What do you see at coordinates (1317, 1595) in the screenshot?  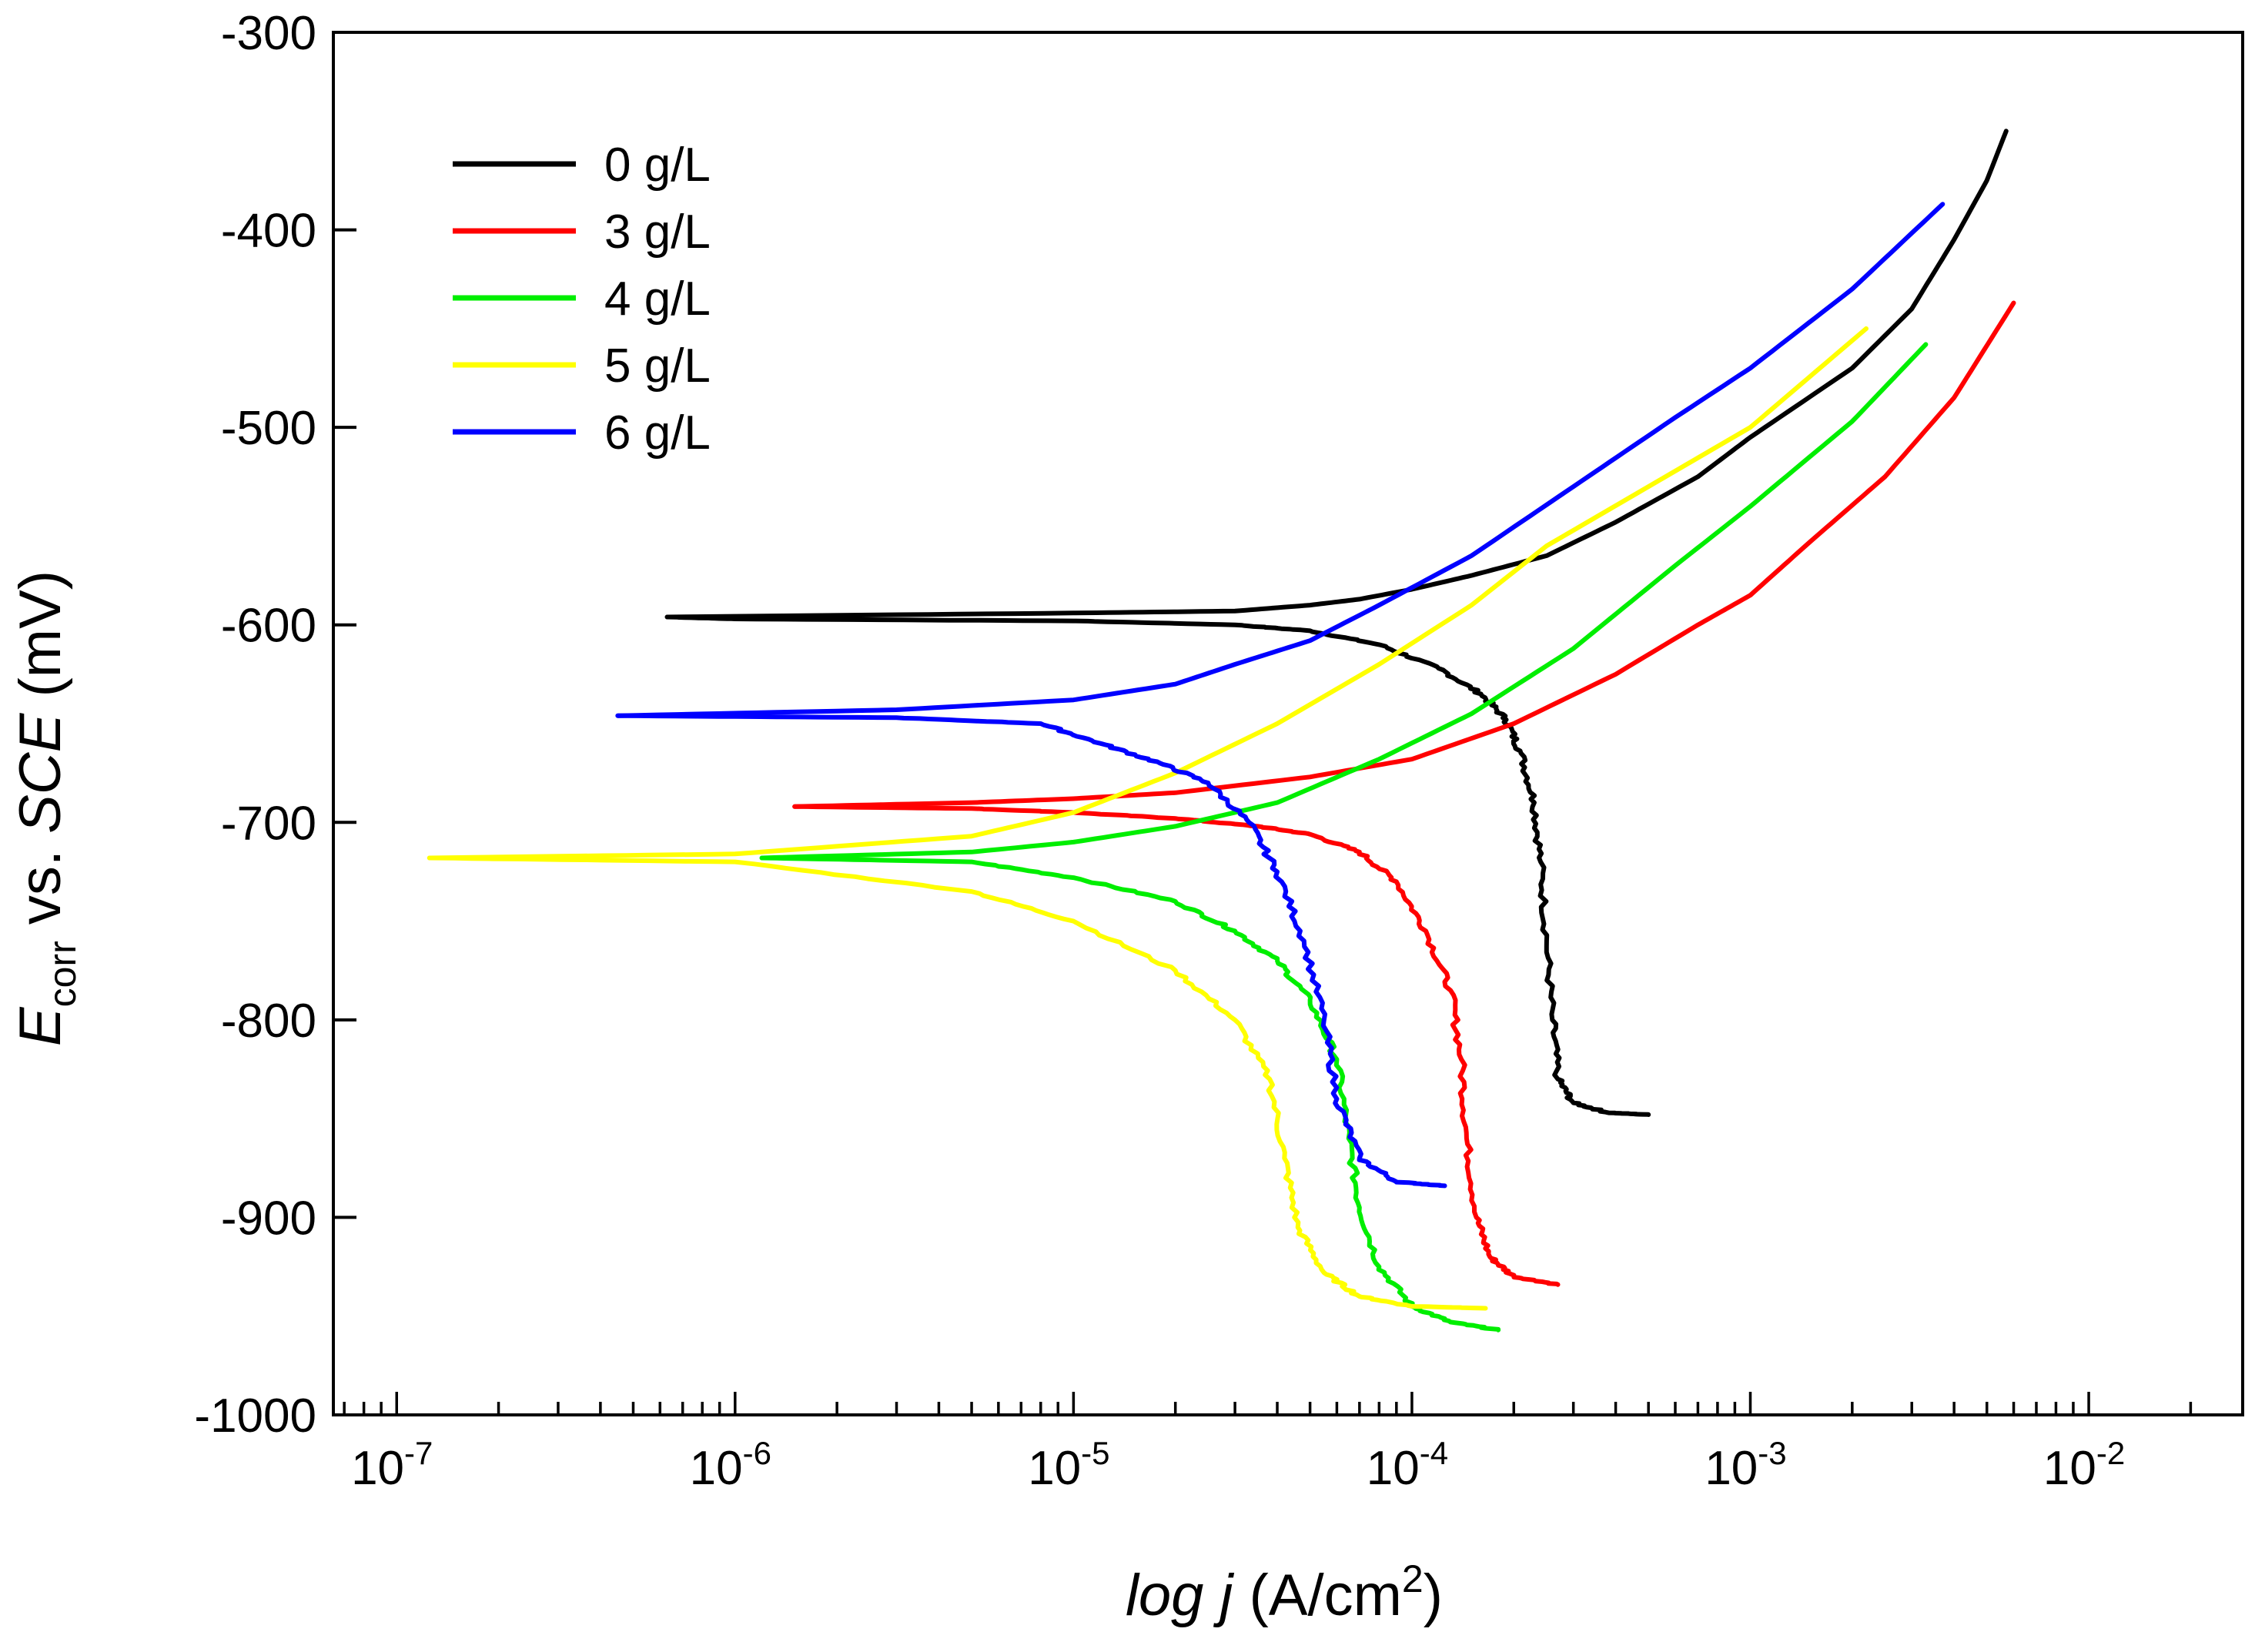 I see `x-axis-label-unit: (A/cm` at bounding box center [1317, 1595].